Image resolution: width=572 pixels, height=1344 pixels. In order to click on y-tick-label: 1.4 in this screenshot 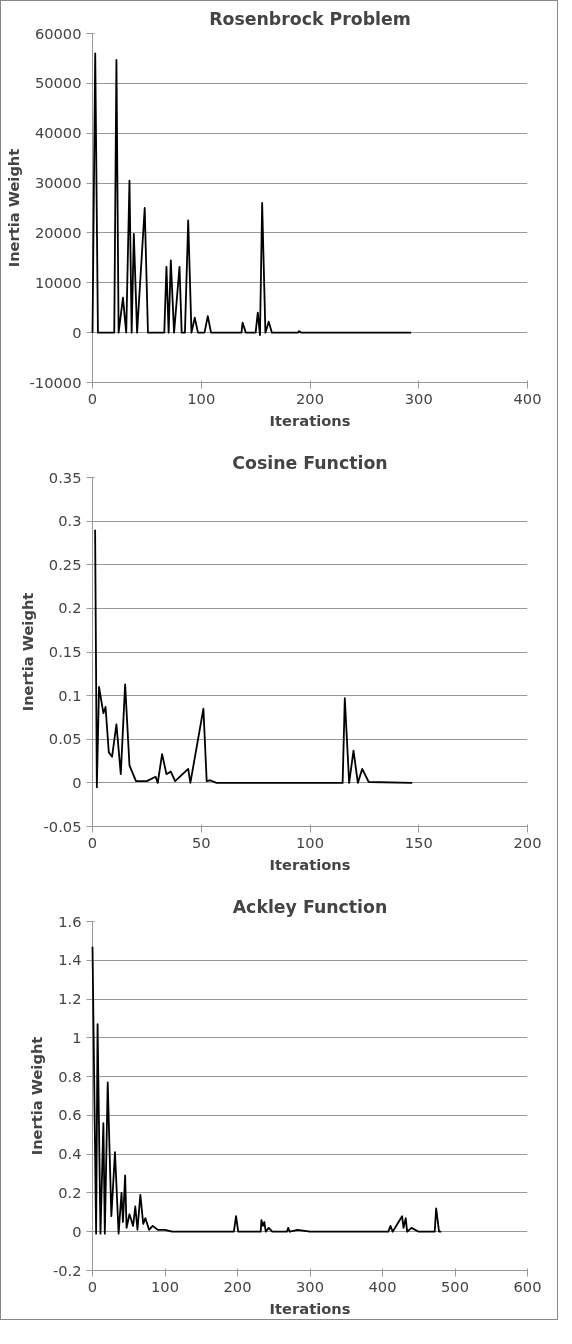, I will do `click(70, 960)`.